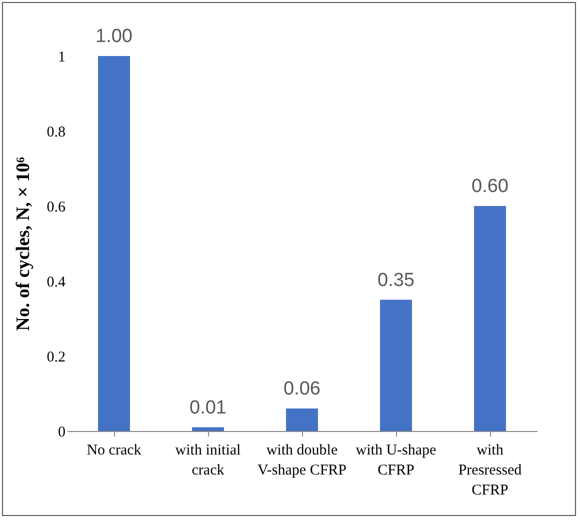 The height and width of the screenshot is (520, 580). I want to click on x-tick-label: with U-shape CFRP, so click(396, 460).